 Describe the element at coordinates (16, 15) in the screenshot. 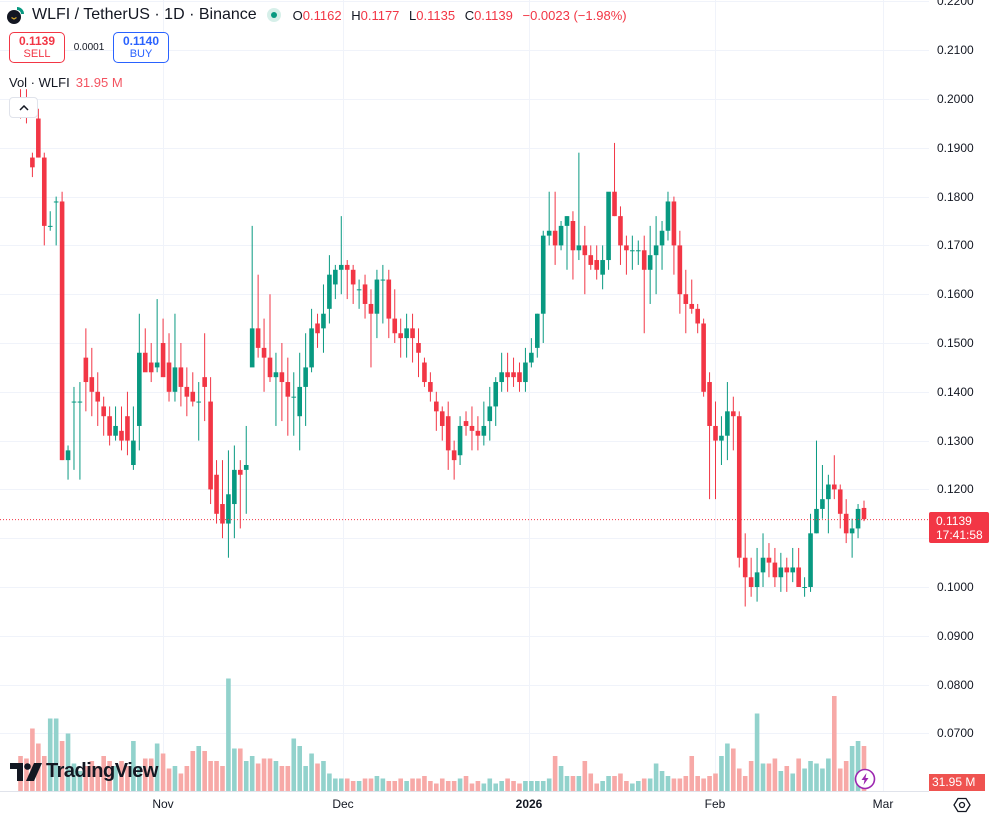

I see `wlfi-logo-icon` at that location.